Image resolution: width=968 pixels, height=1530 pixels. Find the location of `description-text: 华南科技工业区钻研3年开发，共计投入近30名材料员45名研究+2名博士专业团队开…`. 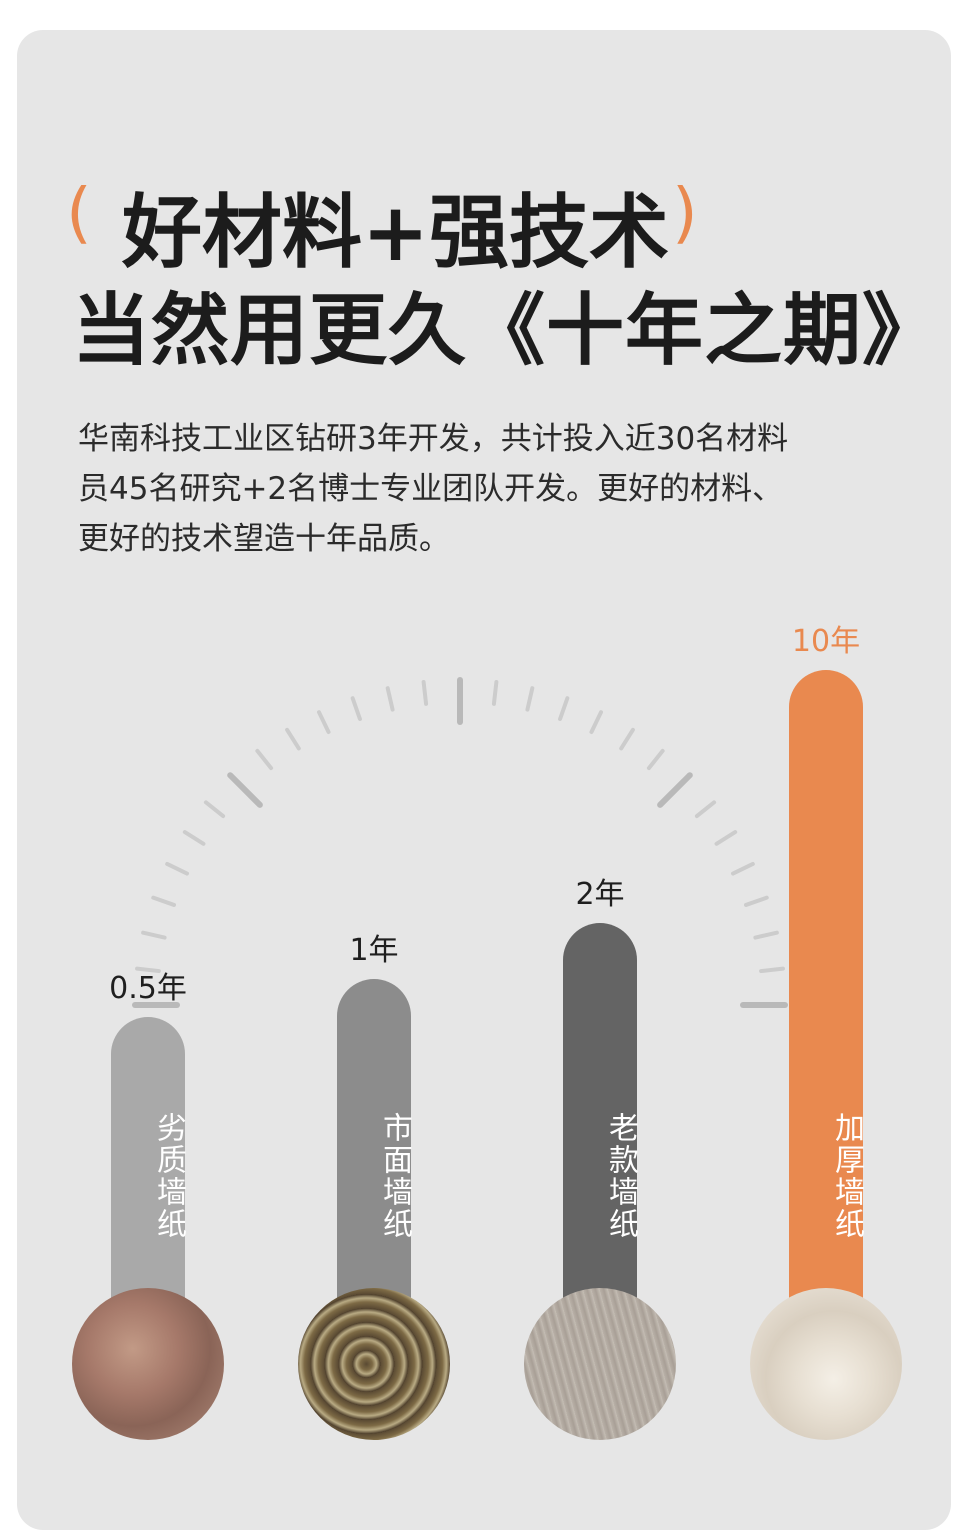

description-text: 华南科技工业区钻研3年开发，共计投入近30名材料员45名研究+2名博士专业团队开… is located at coordinates (433, 489).